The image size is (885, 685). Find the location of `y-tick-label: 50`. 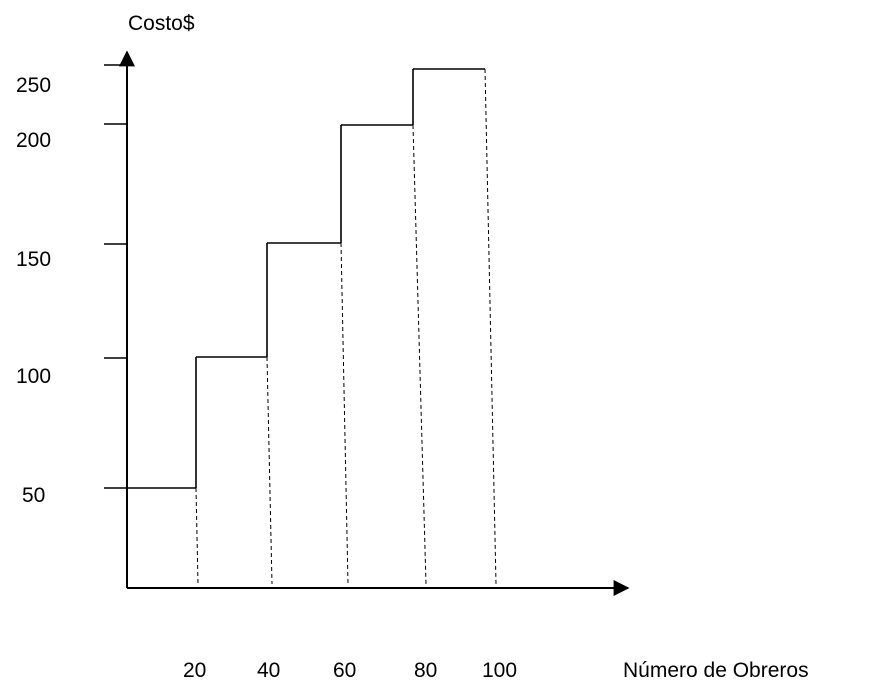

y-tick-label: 50 is located at coordinates (33, 495).